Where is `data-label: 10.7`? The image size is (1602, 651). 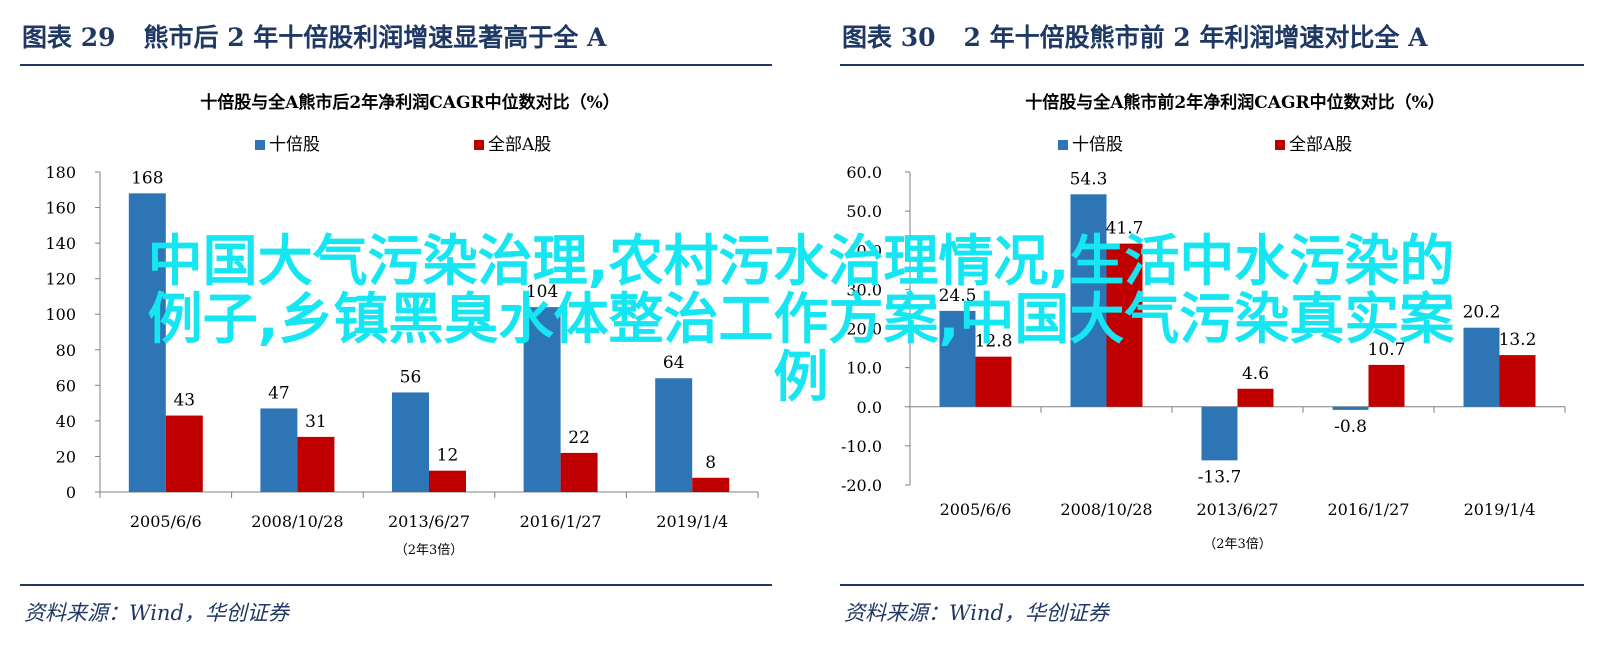
data-label: 10.7 is located at coordinates (1387, 350).